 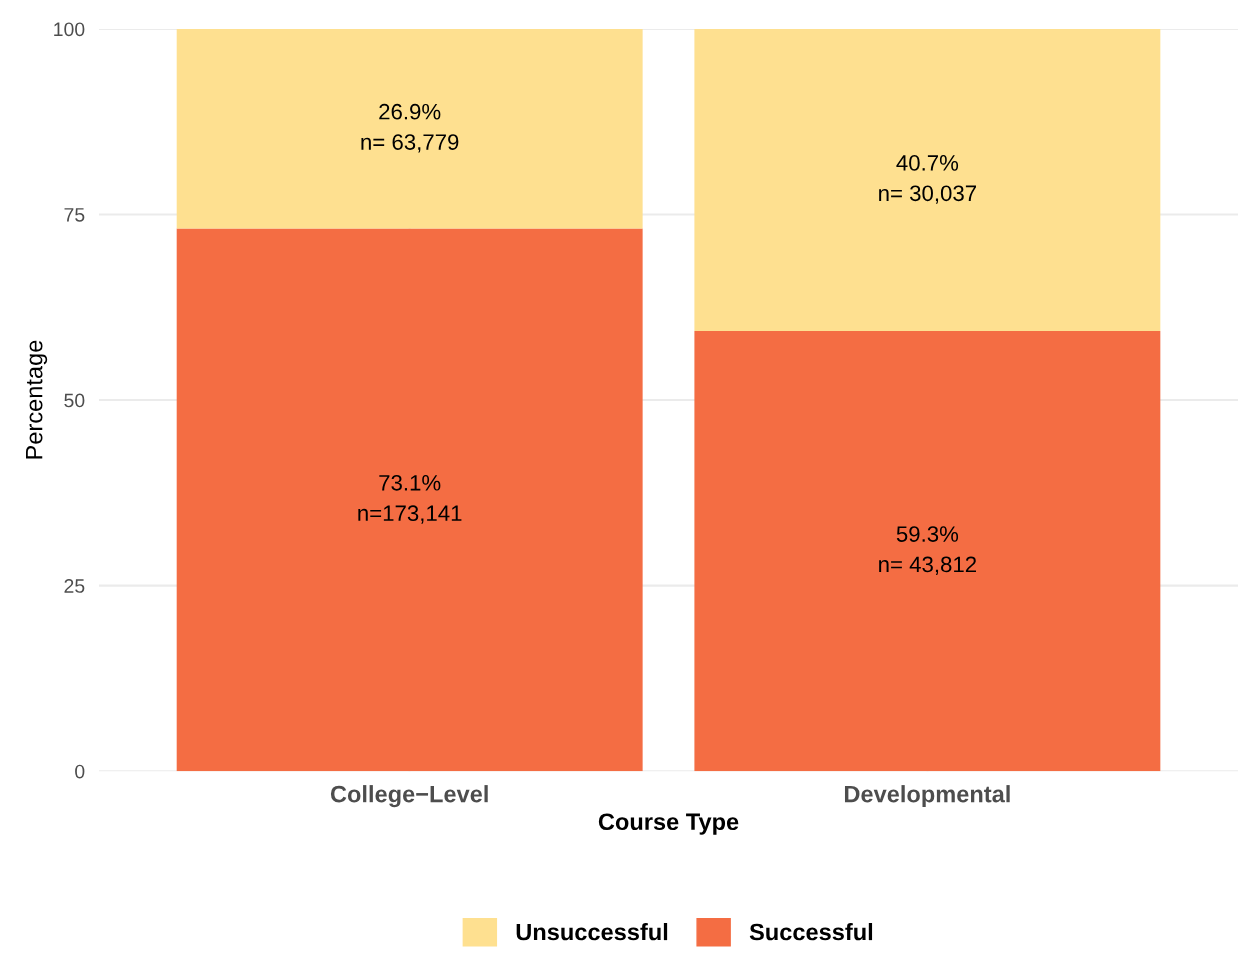 I want to click on y-tick-label: 0, so click(x=80, y=771).